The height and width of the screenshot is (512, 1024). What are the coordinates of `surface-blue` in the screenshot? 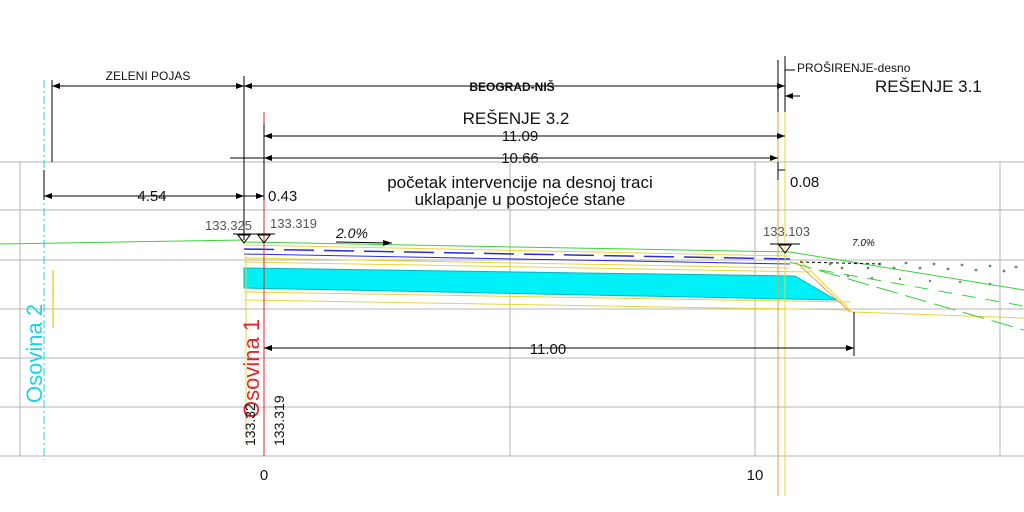 It's located at (517, 254).